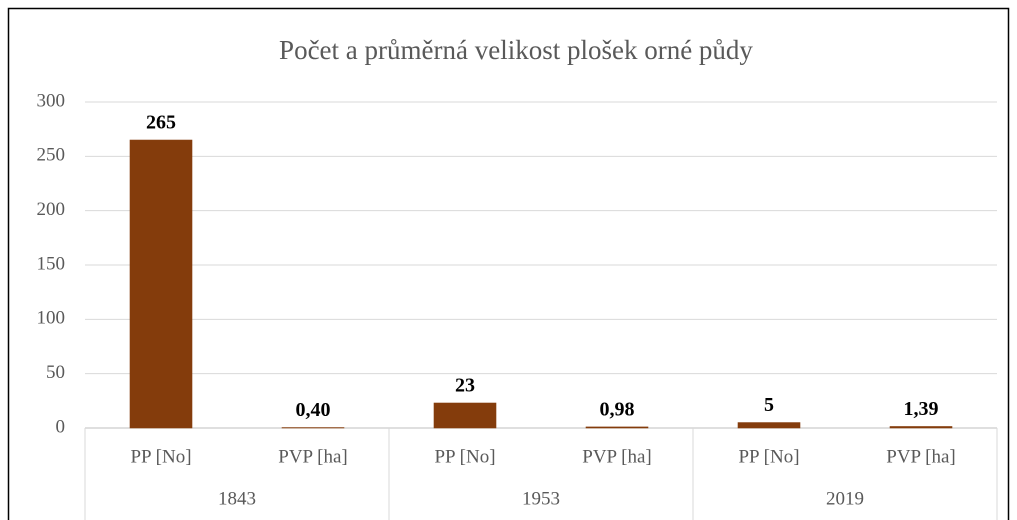 Image resolution: width=1017 pixels, height=520 pixels. I want to click on data-label: 5, so click(769, 405).